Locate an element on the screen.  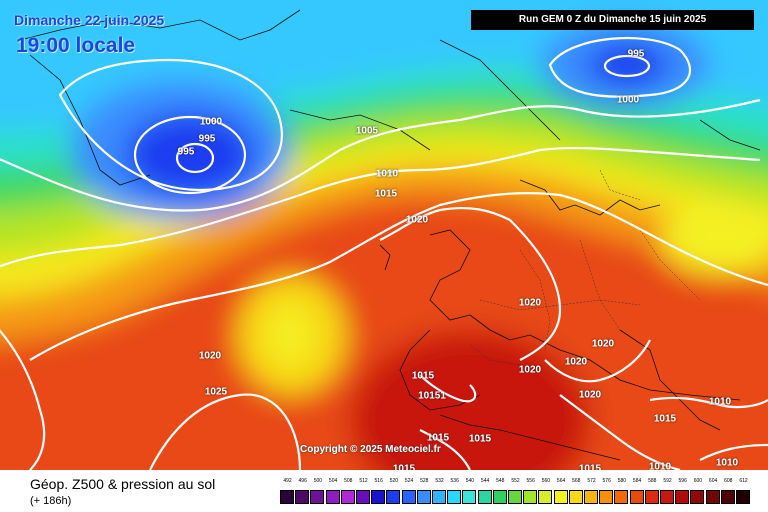
legend-tick-label: 508 is located at coordinates (348, 481).